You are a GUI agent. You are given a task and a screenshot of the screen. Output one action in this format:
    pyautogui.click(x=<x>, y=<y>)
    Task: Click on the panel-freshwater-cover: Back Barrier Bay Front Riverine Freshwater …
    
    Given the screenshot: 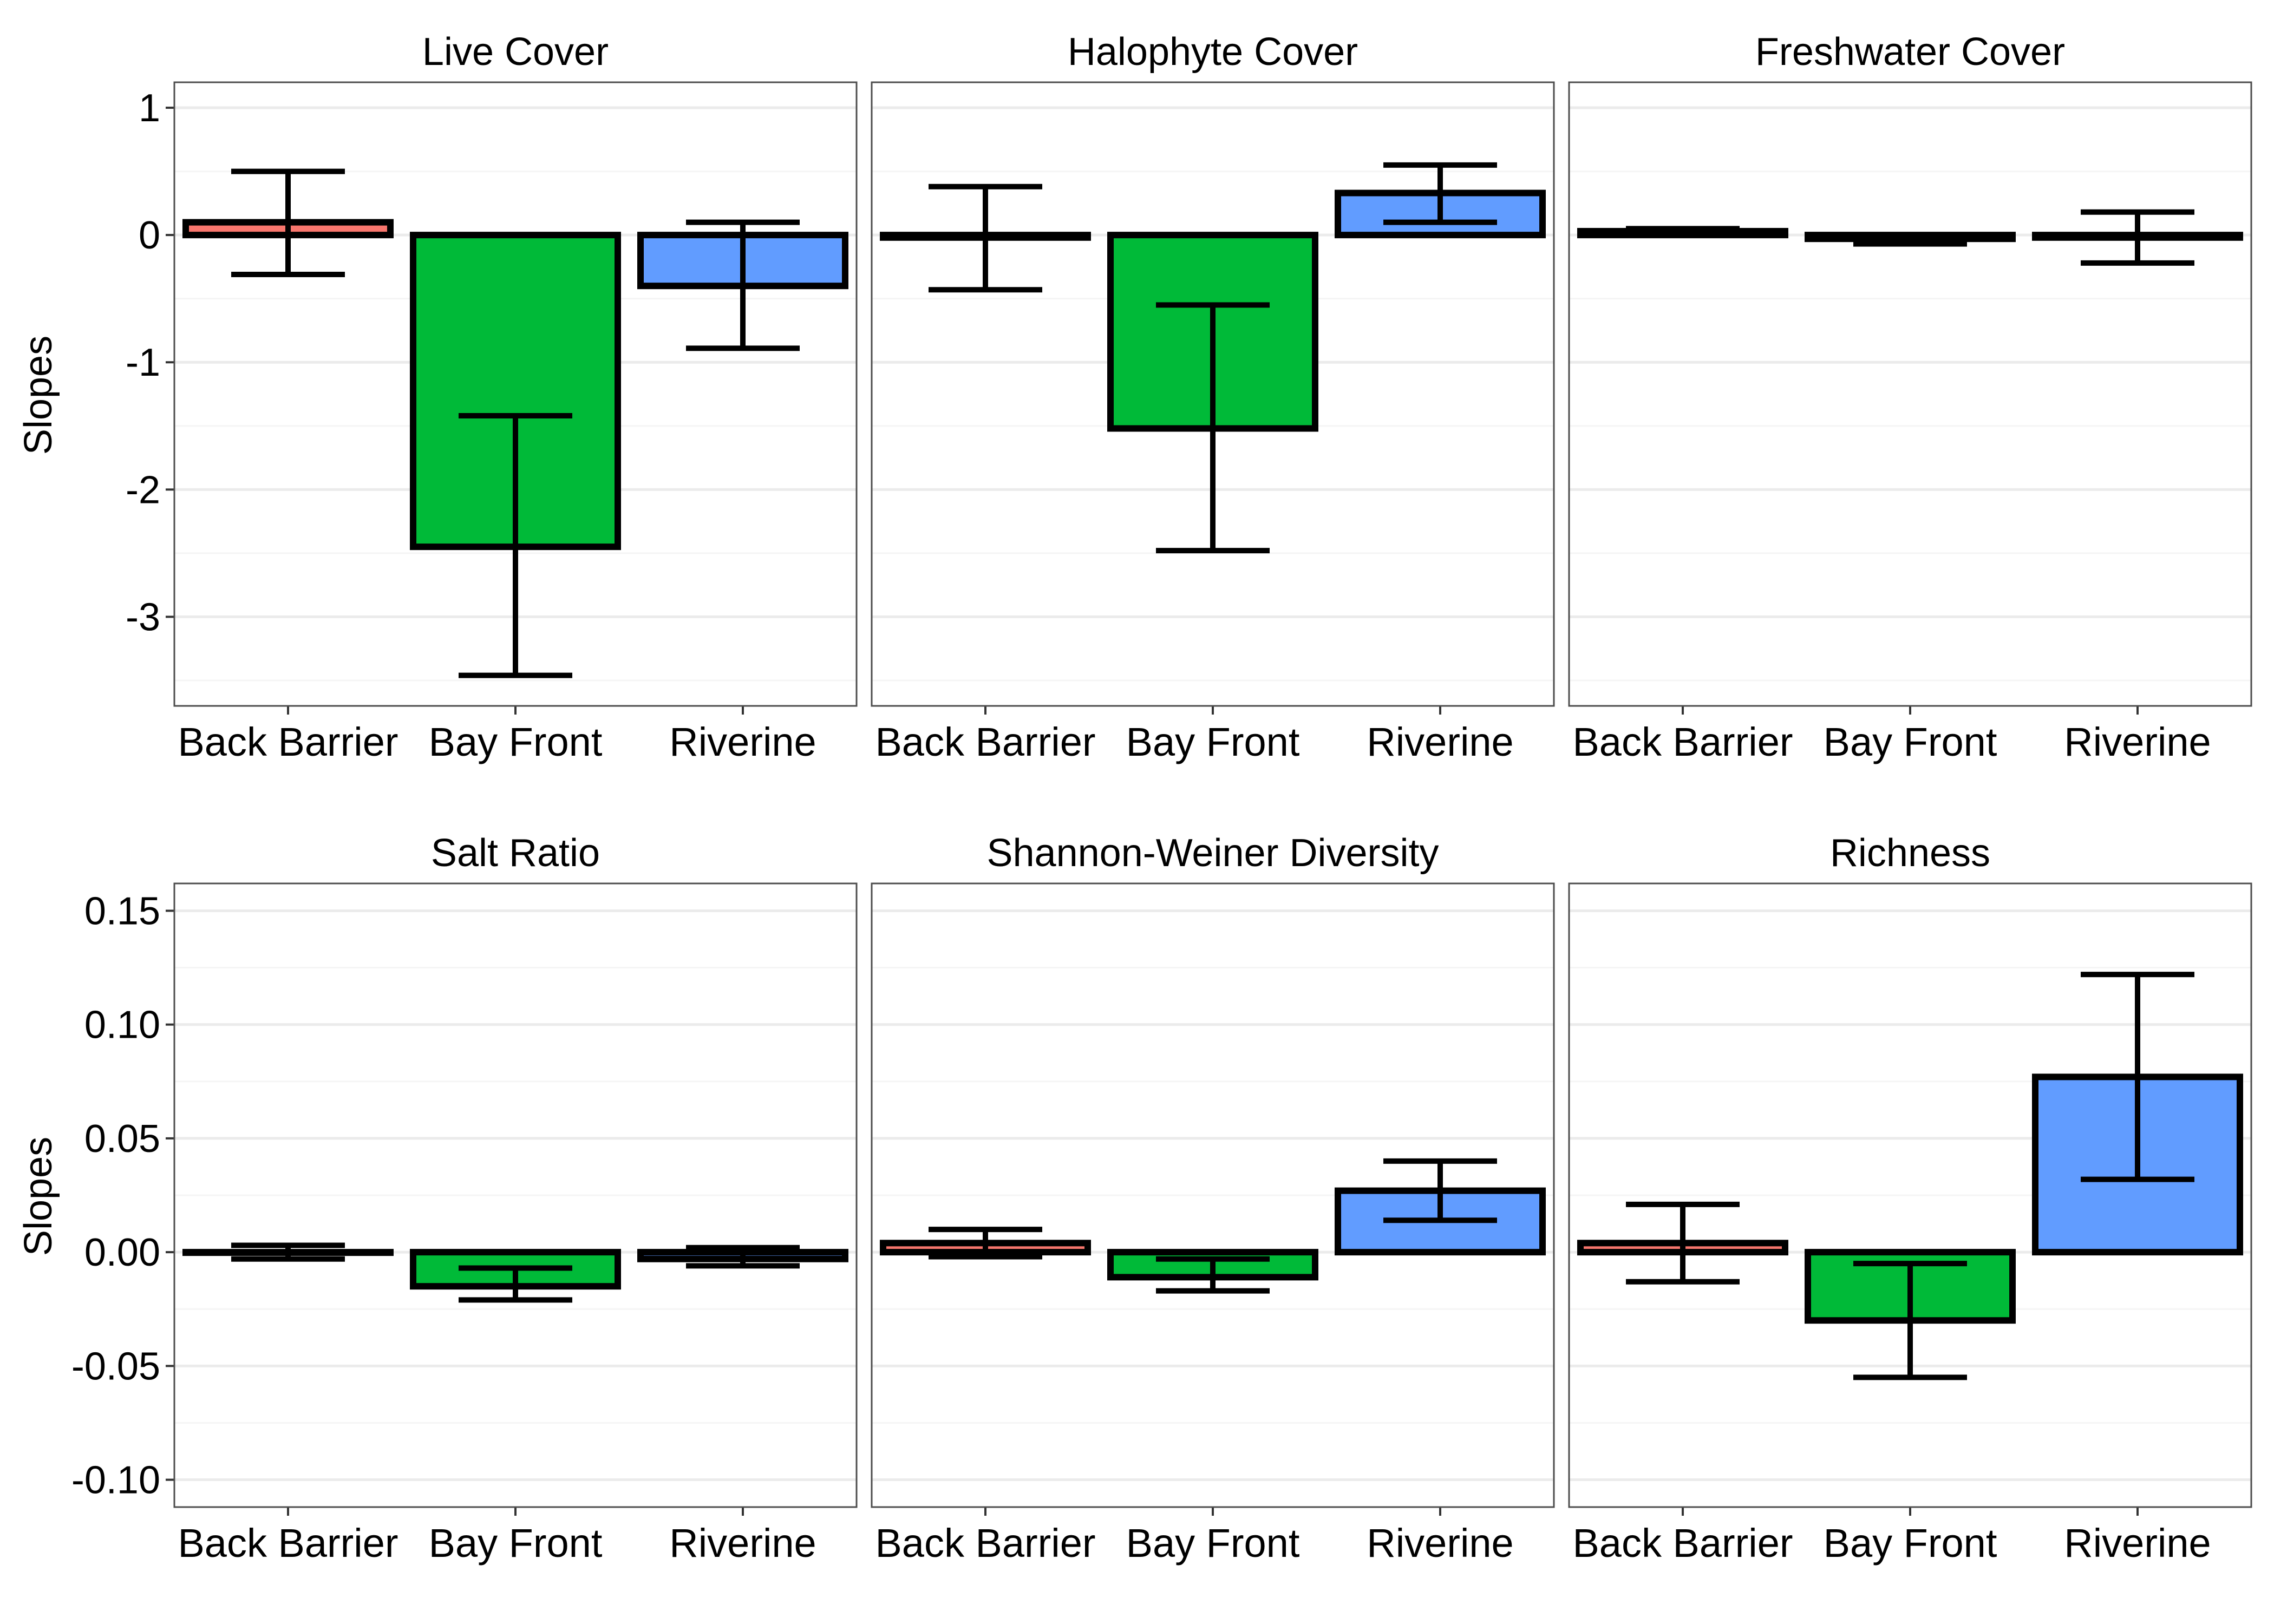 What is the action you would take?
    pyautogui.click(x=1910, y=397)
    